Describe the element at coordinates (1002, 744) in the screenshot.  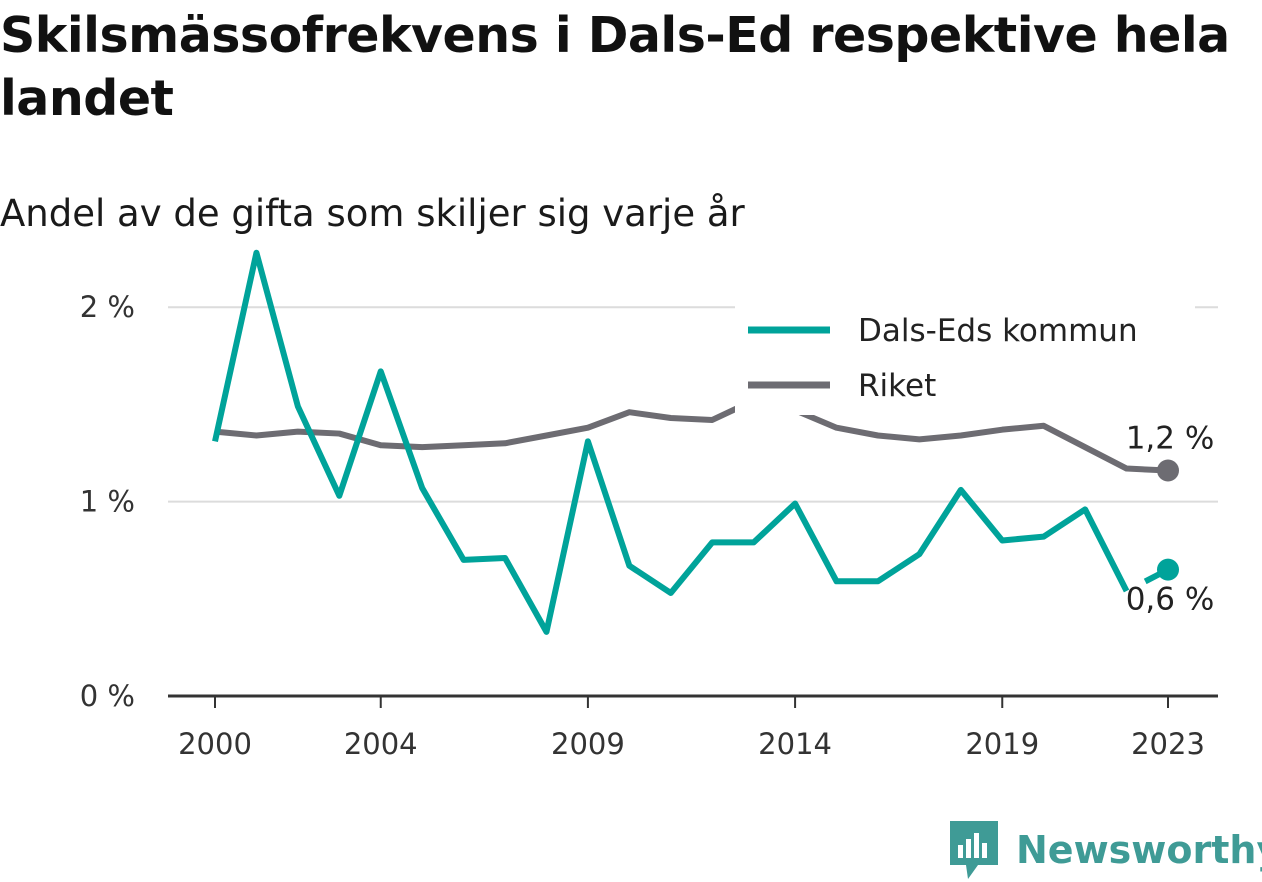
I see `x-tick-label: 2019` at that location.